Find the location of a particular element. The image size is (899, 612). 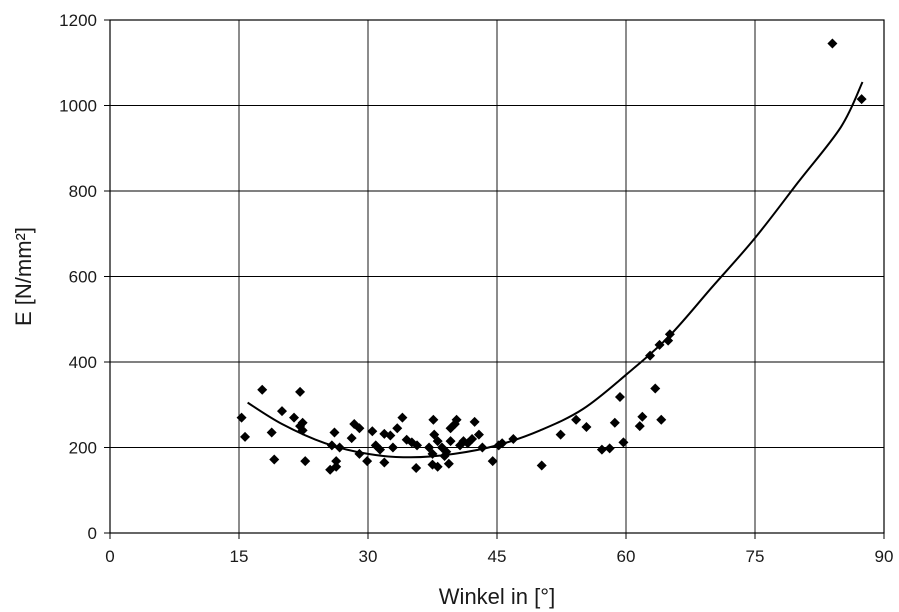

x-tick-label: 30 is located at coordinates (368, 556).